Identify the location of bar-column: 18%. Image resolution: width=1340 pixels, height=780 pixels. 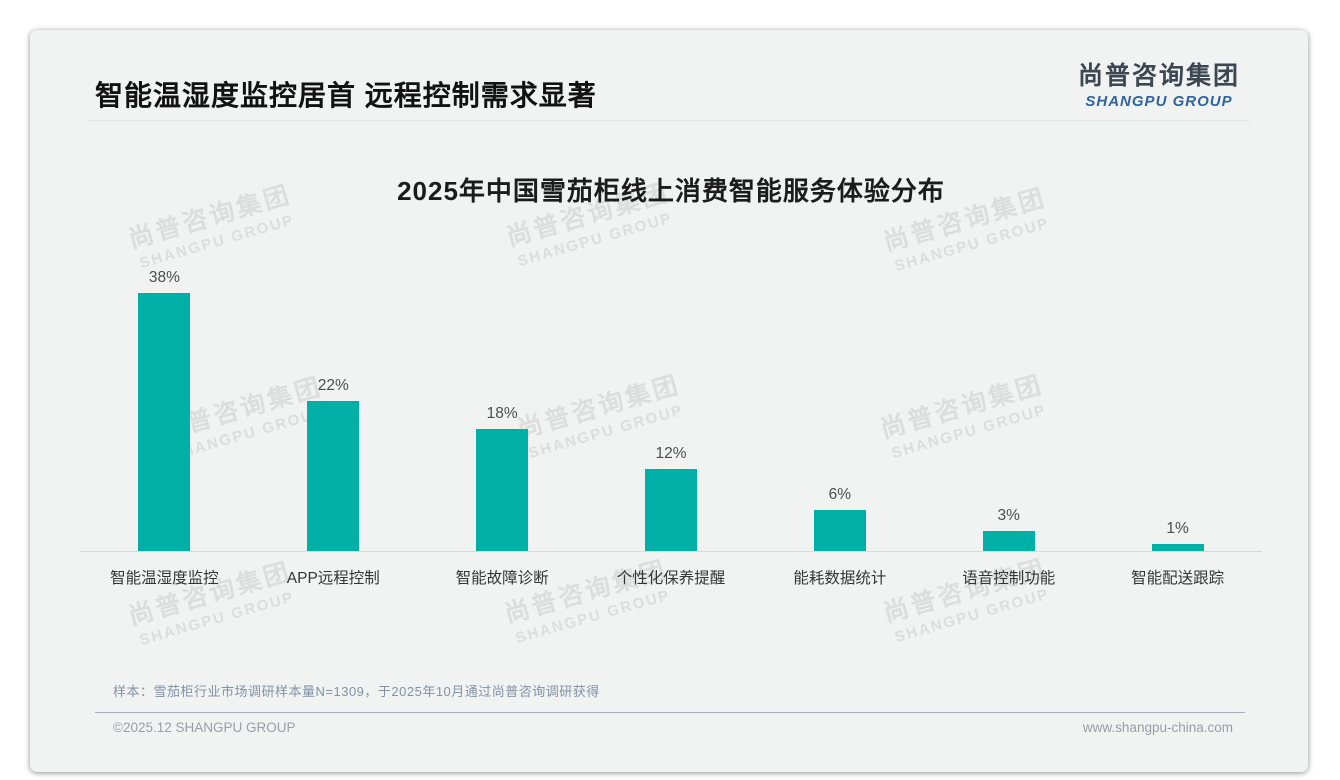
(502, 478).